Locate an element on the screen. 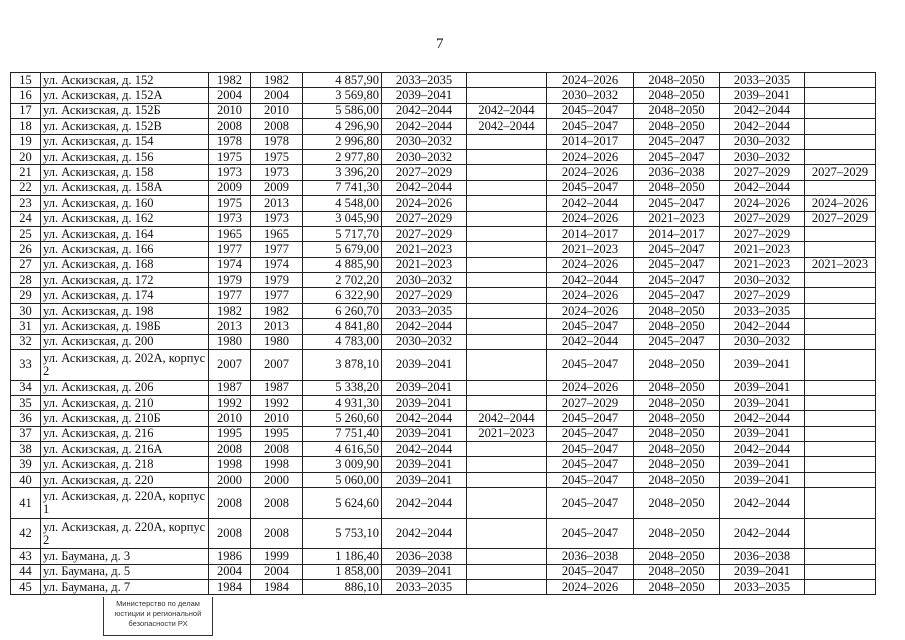 The height and width of the screenshot is (640, 905). row-number-cell: 45 is located at coordinates (25, 587).